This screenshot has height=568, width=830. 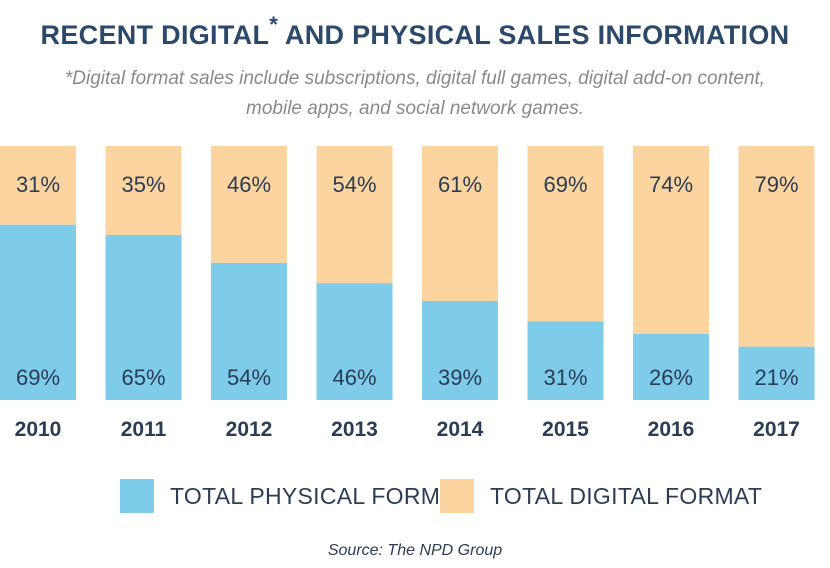 What do you see at coordinates (155, 35) in the screenshot?
I see `title-main: RECENT DIGITAL` at bounding box center [155, 35].